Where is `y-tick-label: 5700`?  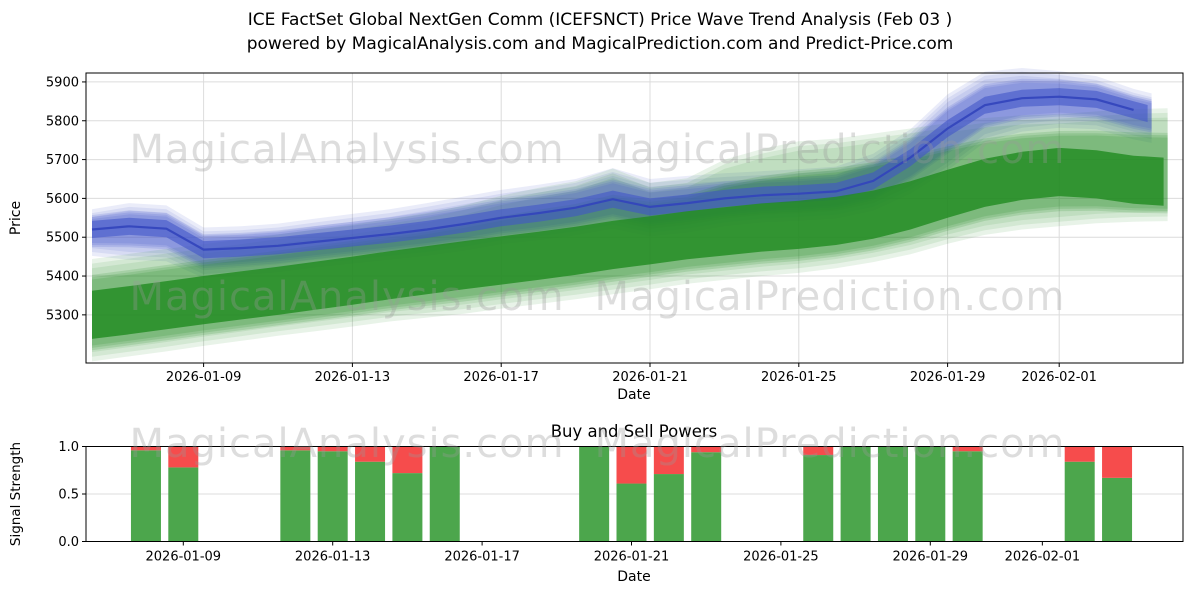 y-tick-label: 5700 is located at coordinates (62, 160).